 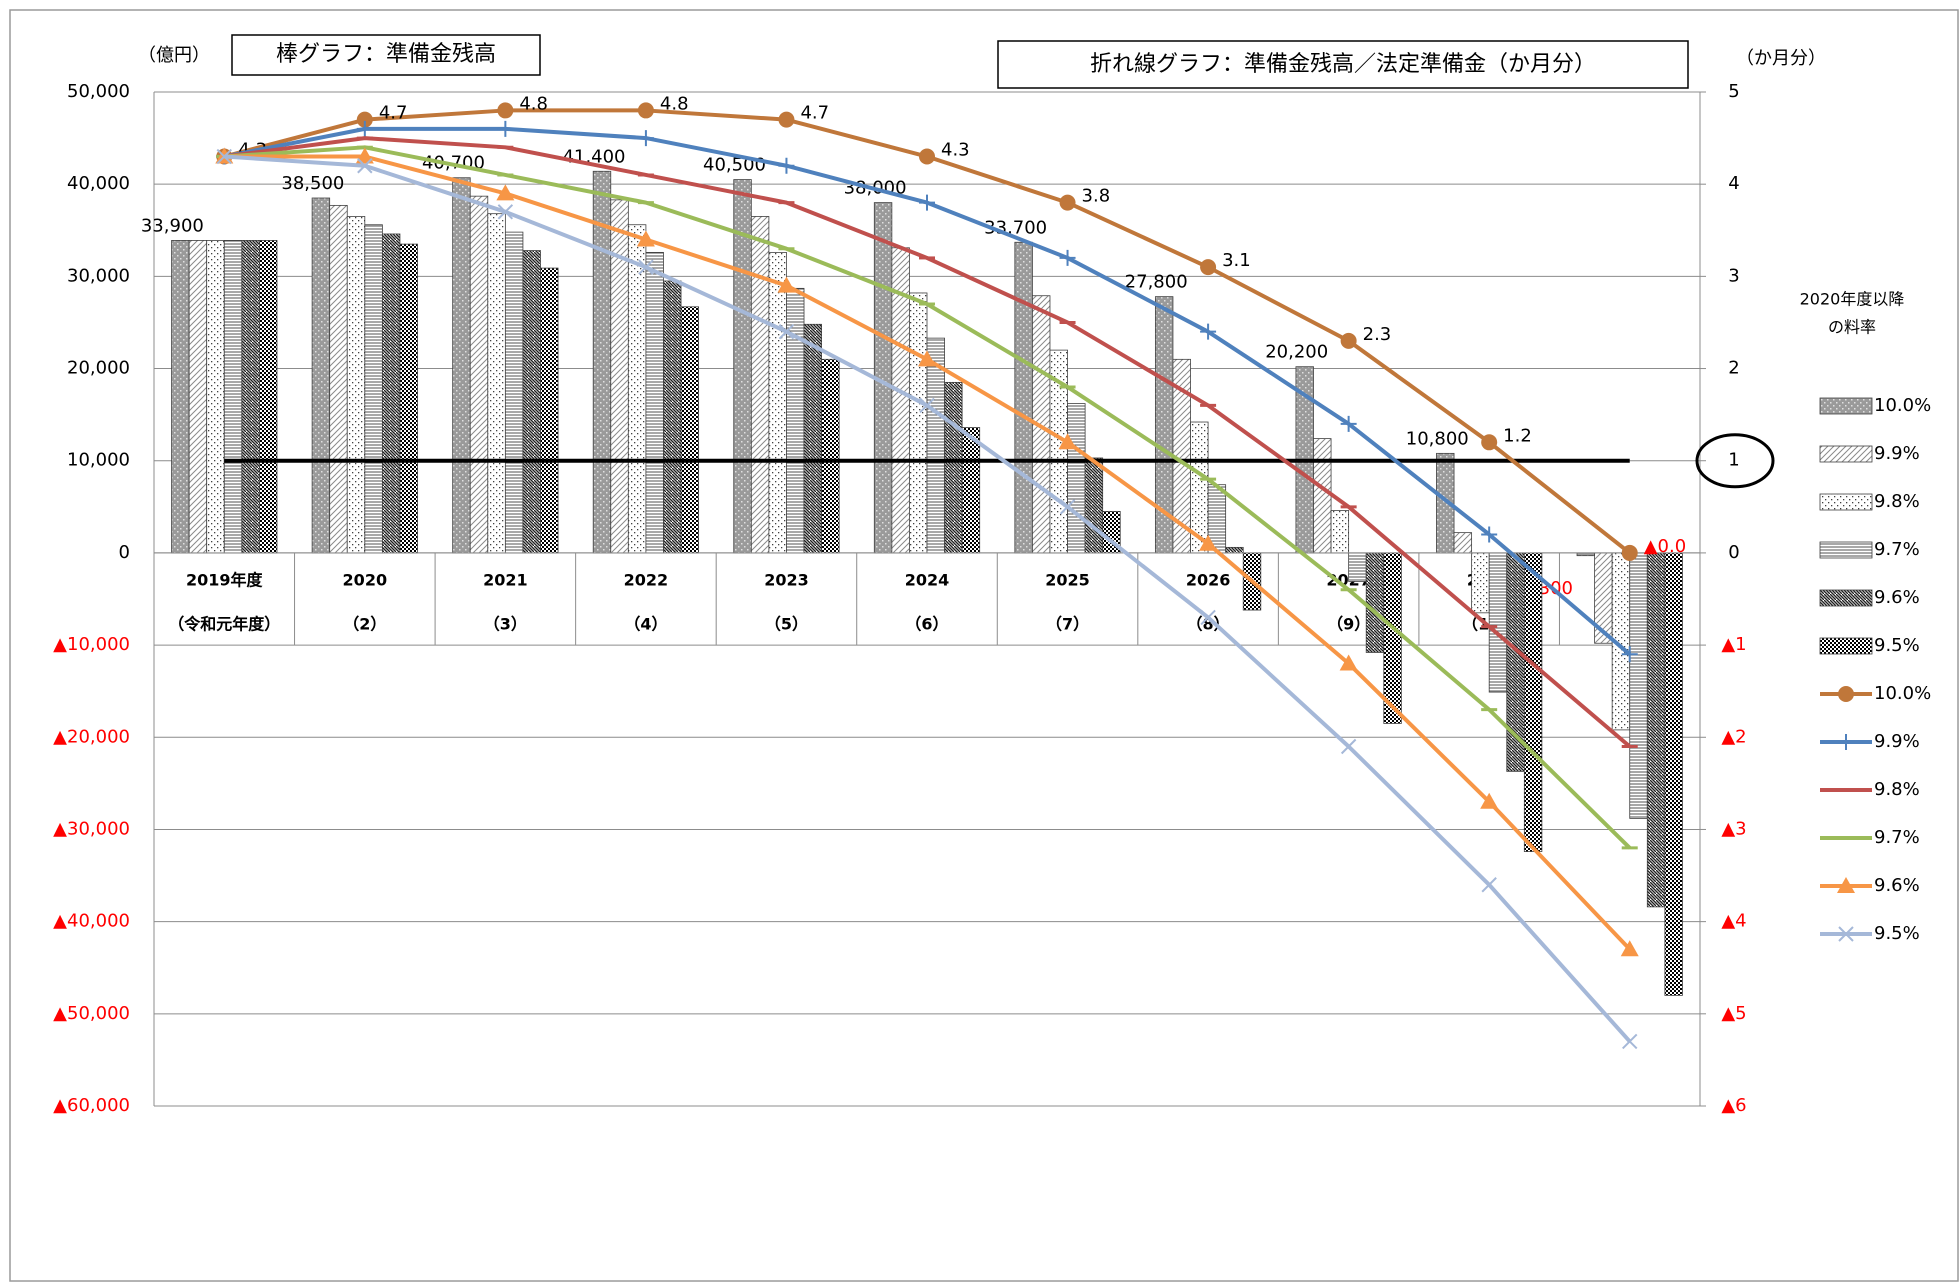 I want to click on bar-value-label: 27,800, so click(x=1156, y=282).